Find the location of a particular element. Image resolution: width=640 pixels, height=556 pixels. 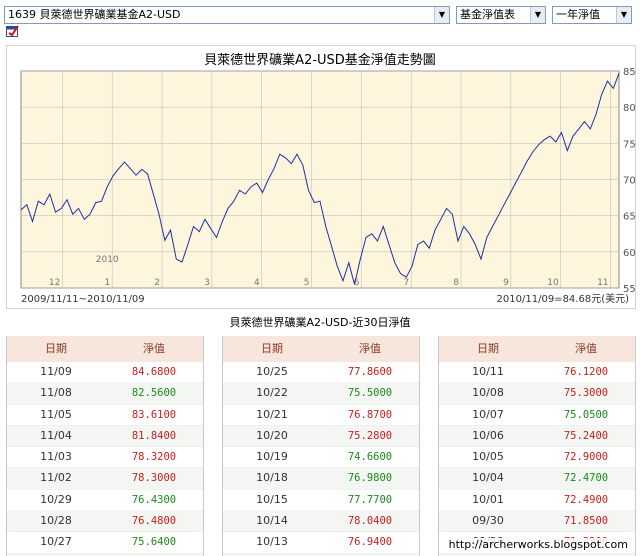

row-nav-value: 77.7700 is located at coordinates (370, 500).